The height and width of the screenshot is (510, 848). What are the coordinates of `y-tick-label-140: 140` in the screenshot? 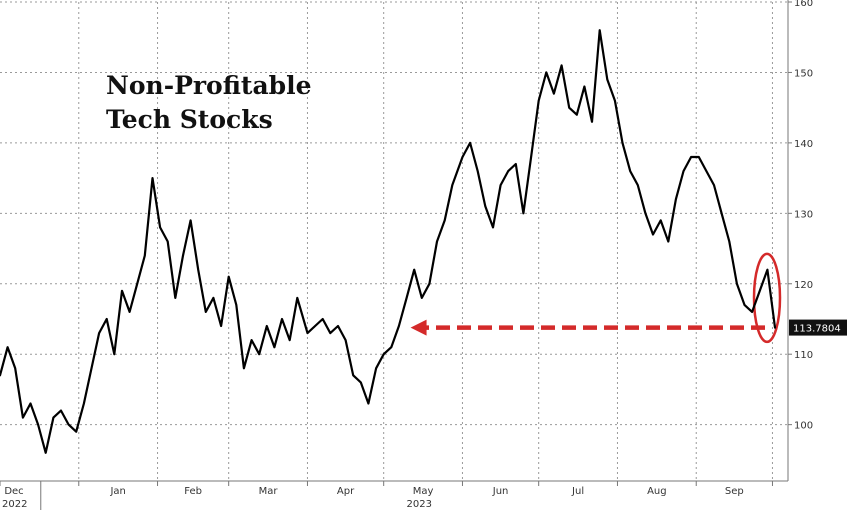 It's located at (803, 144).